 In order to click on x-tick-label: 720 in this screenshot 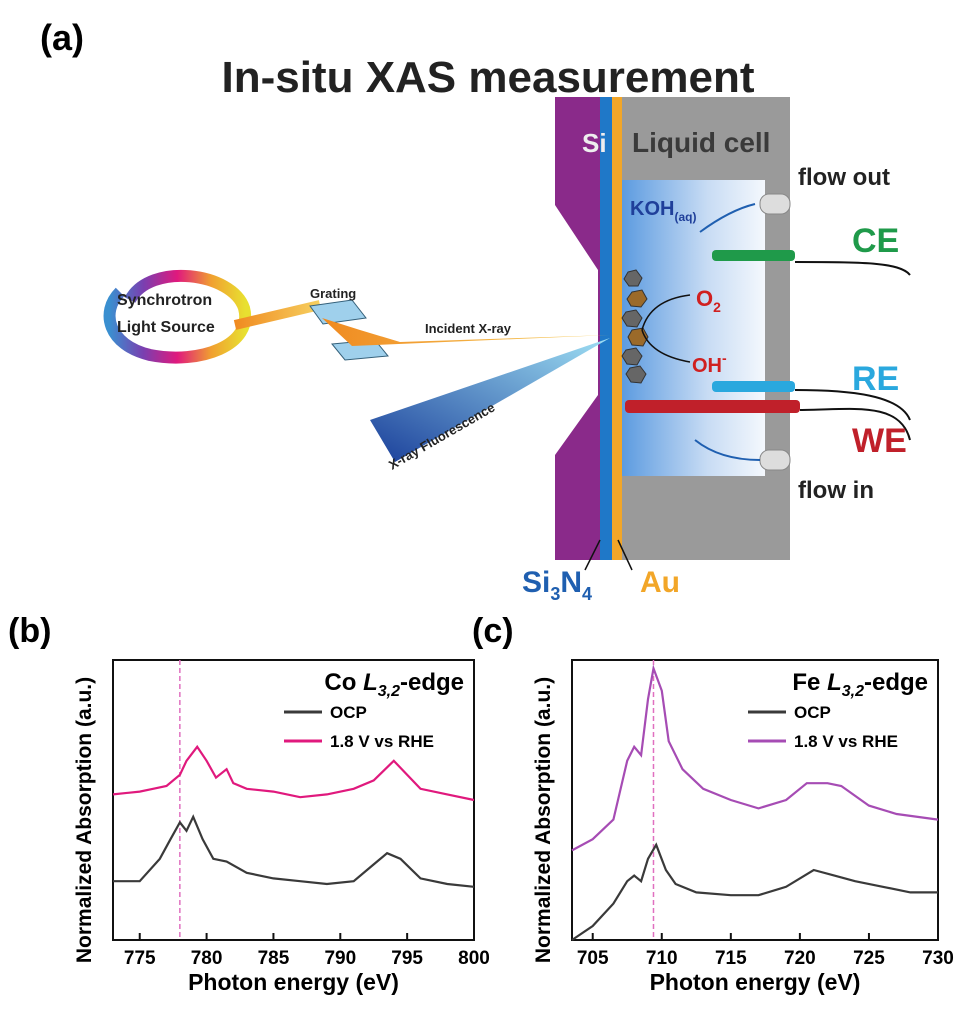, I will do `click(800, 958)`.